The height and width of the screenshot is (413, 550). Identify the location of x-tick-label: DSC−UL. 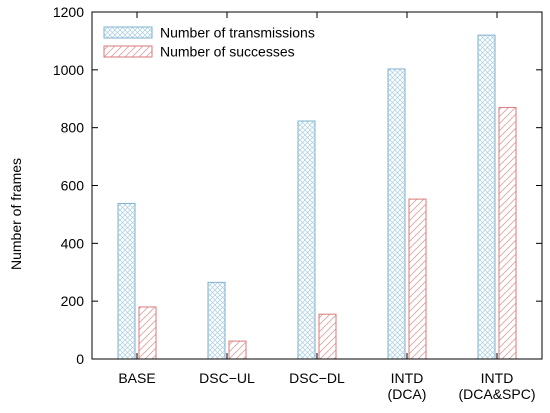
(227, 378).